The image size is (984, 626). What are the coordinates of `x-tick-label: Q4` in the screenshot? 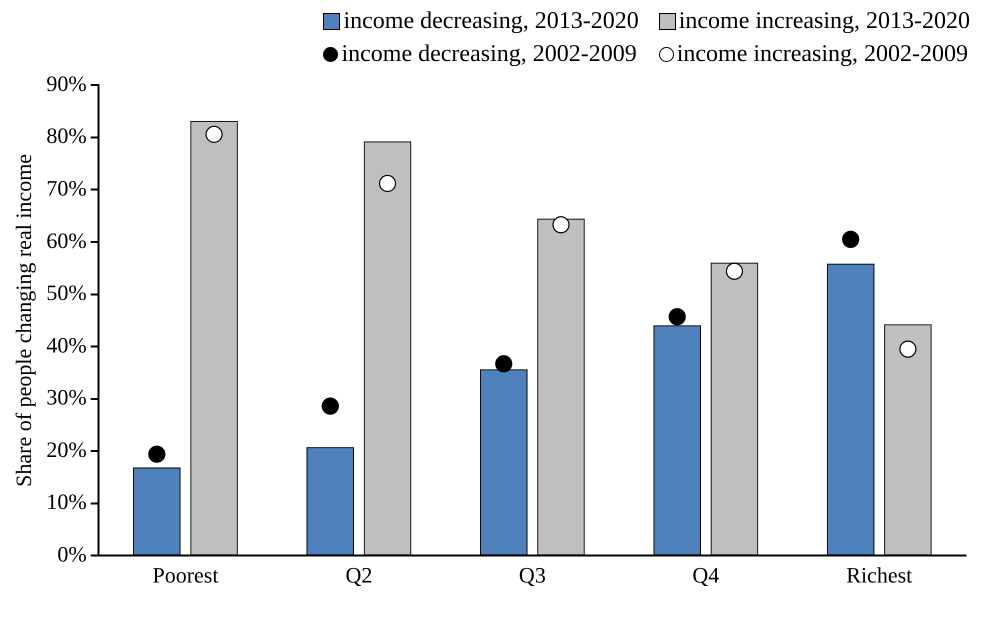 It's located at (706, 575).